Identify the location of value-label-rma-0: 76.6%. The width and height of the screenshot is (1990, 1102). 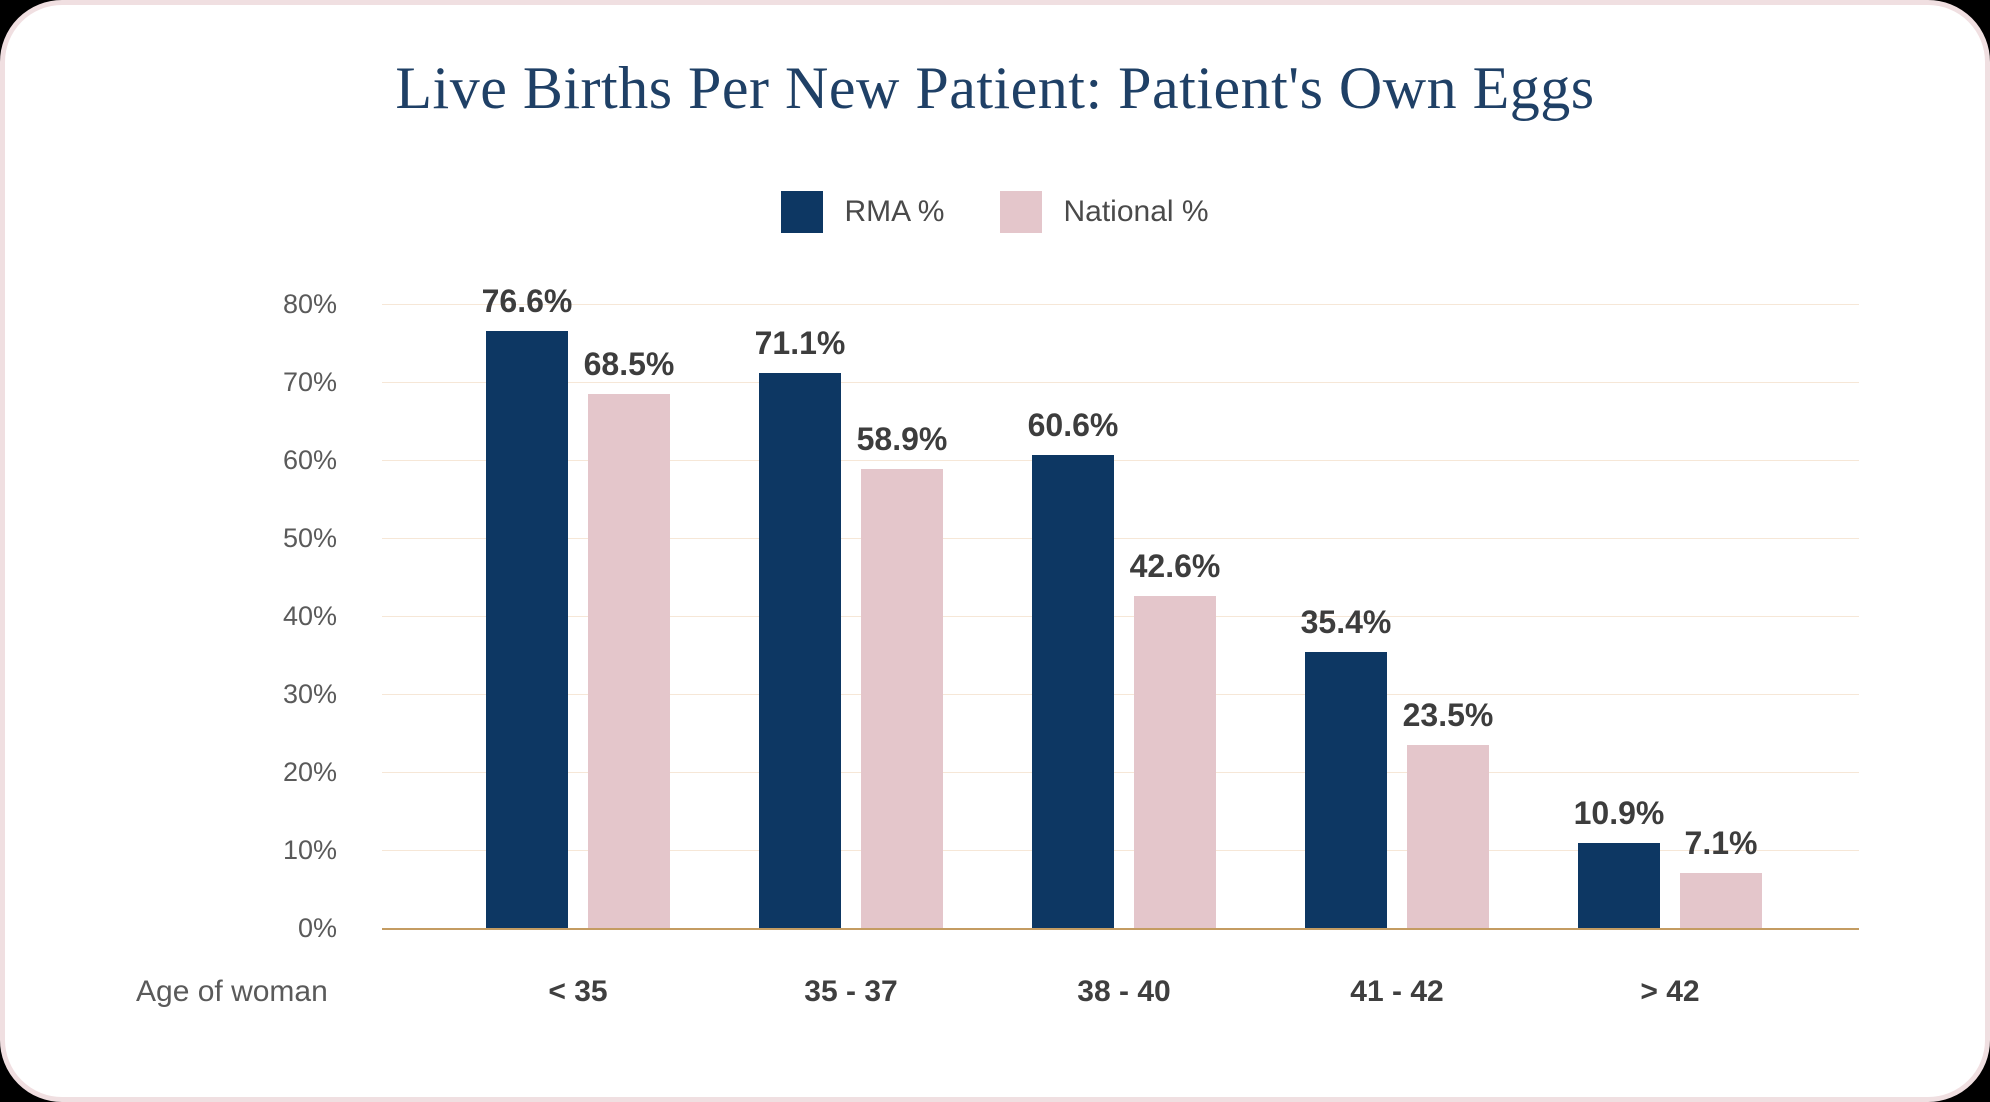
(527, 301).